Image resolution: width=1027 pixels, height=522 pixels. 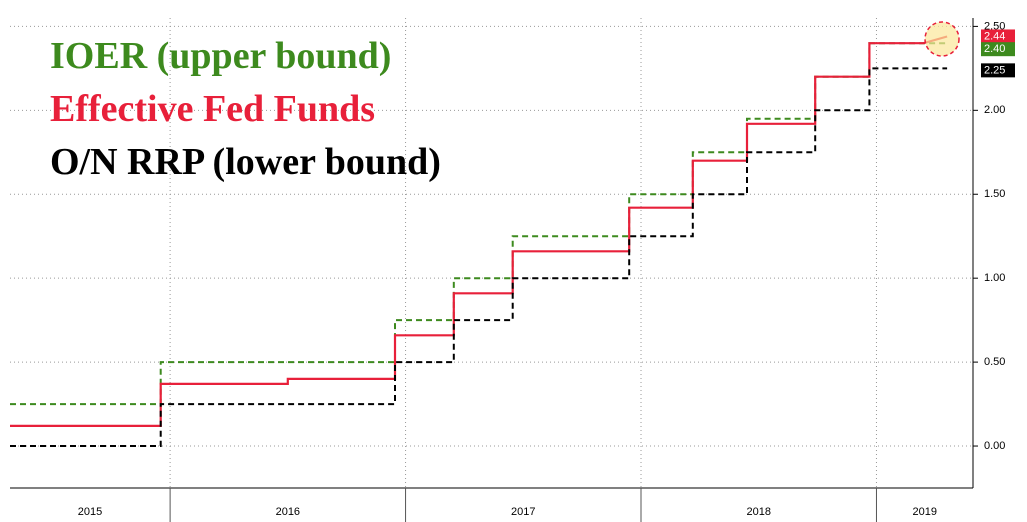 What do you see at coordinates (220, 56) in the screenshot?
I see `legend-entry: IOER (upper bound)` at bounding box center [220, 56].